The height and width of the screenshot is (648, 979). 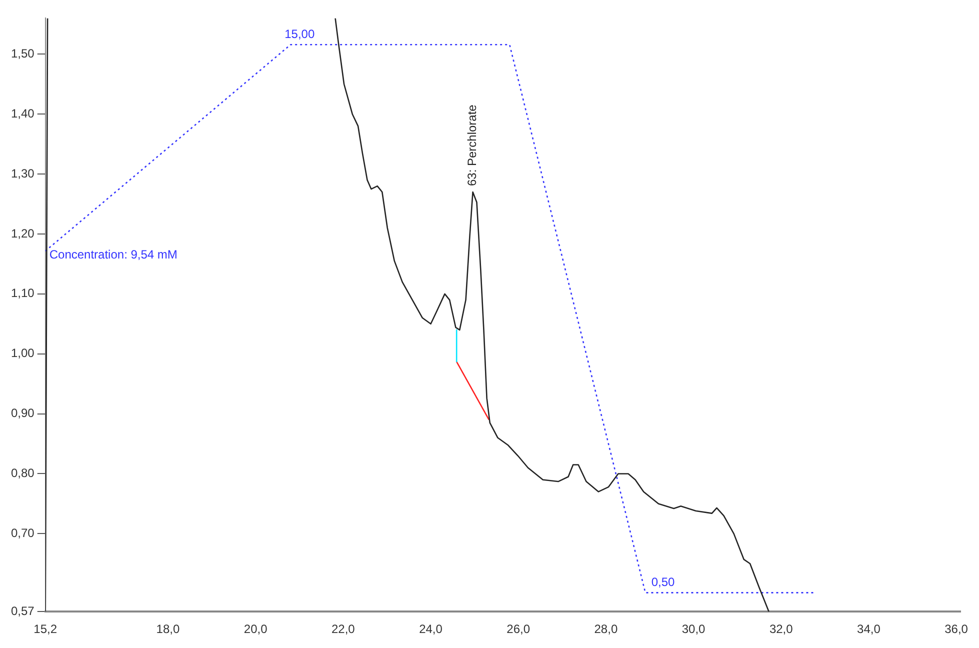 I want to click on x-tick-label: 15,2, so click(x=46, y=629).